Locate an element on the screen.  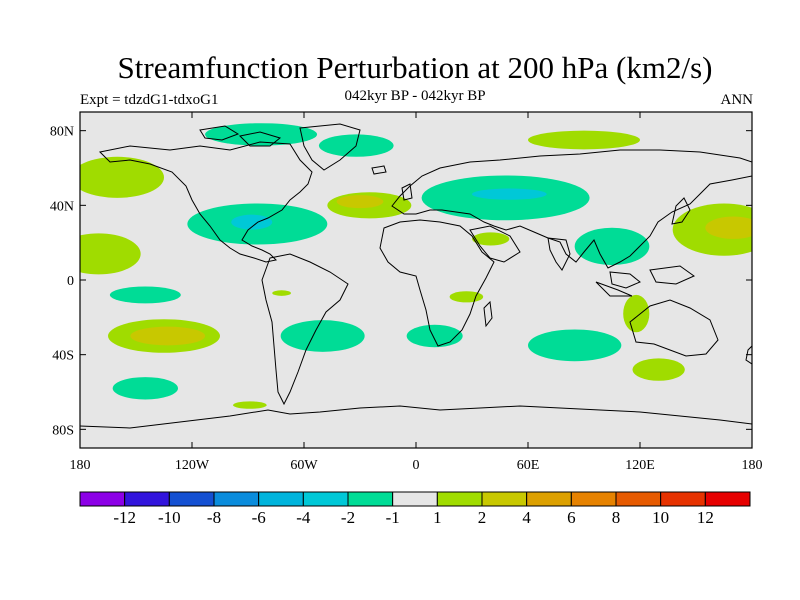
y-tick-label: 80N is located at coordinates (62, 132).